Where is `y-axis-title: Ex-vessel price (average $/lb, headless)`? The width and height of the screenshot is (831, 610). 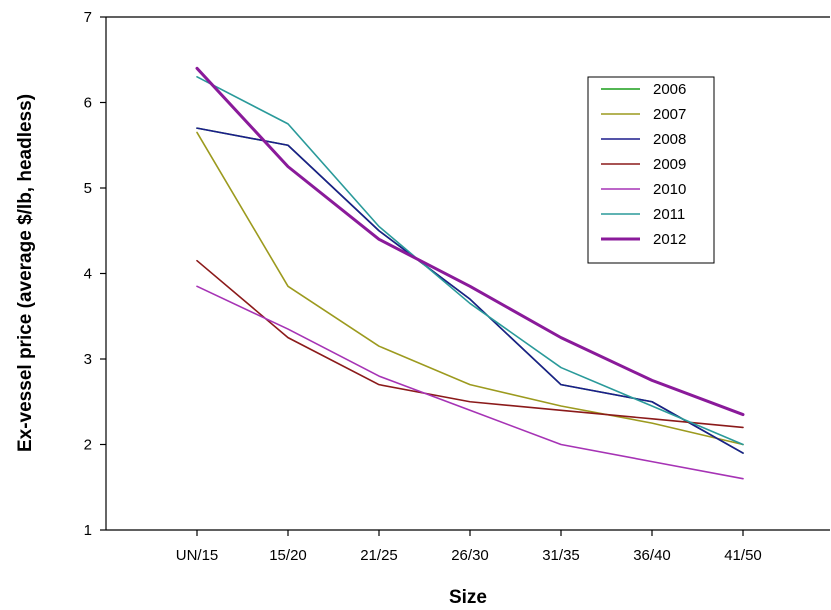 y-axis-title: Ex-vessel price (average $/lb, headless) is located at coordinates (25, 273).